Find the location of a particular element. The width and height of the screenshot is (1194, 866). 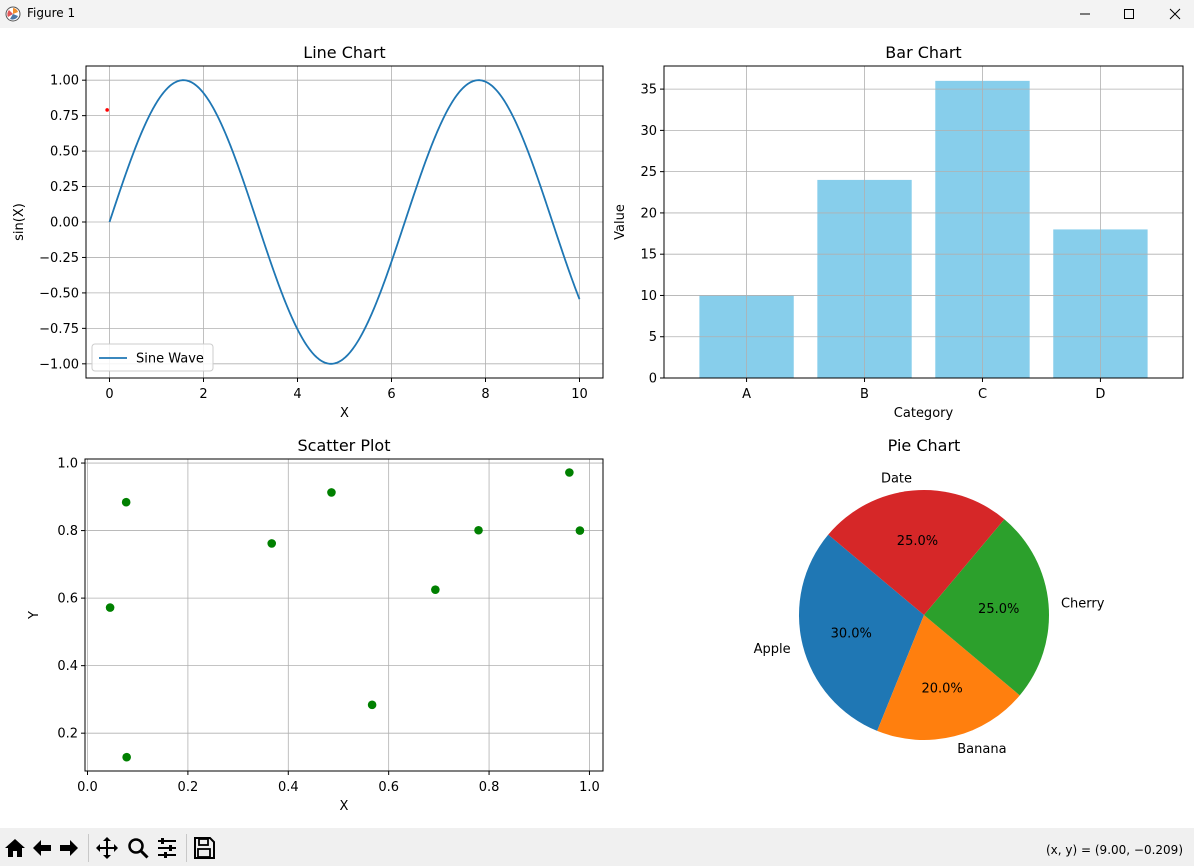

line-chart-xtick-label: 10 is located at coordinates (579, 394).